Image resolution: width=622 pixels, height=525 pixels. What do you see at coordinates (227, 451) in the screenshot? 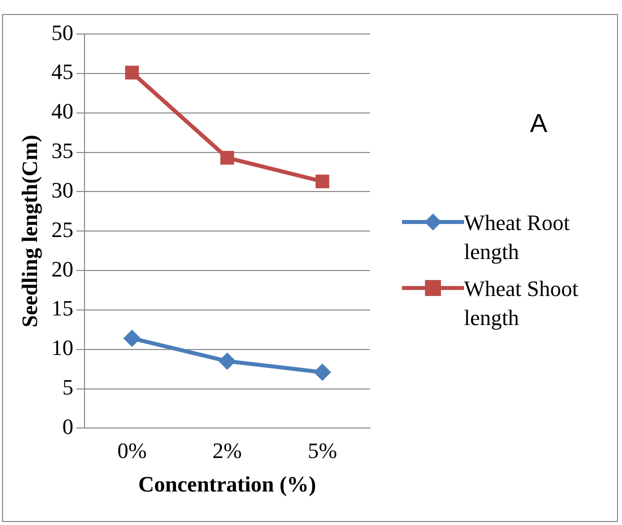
I see `x-tick-label: 2%` at bounding box center [227, 451].